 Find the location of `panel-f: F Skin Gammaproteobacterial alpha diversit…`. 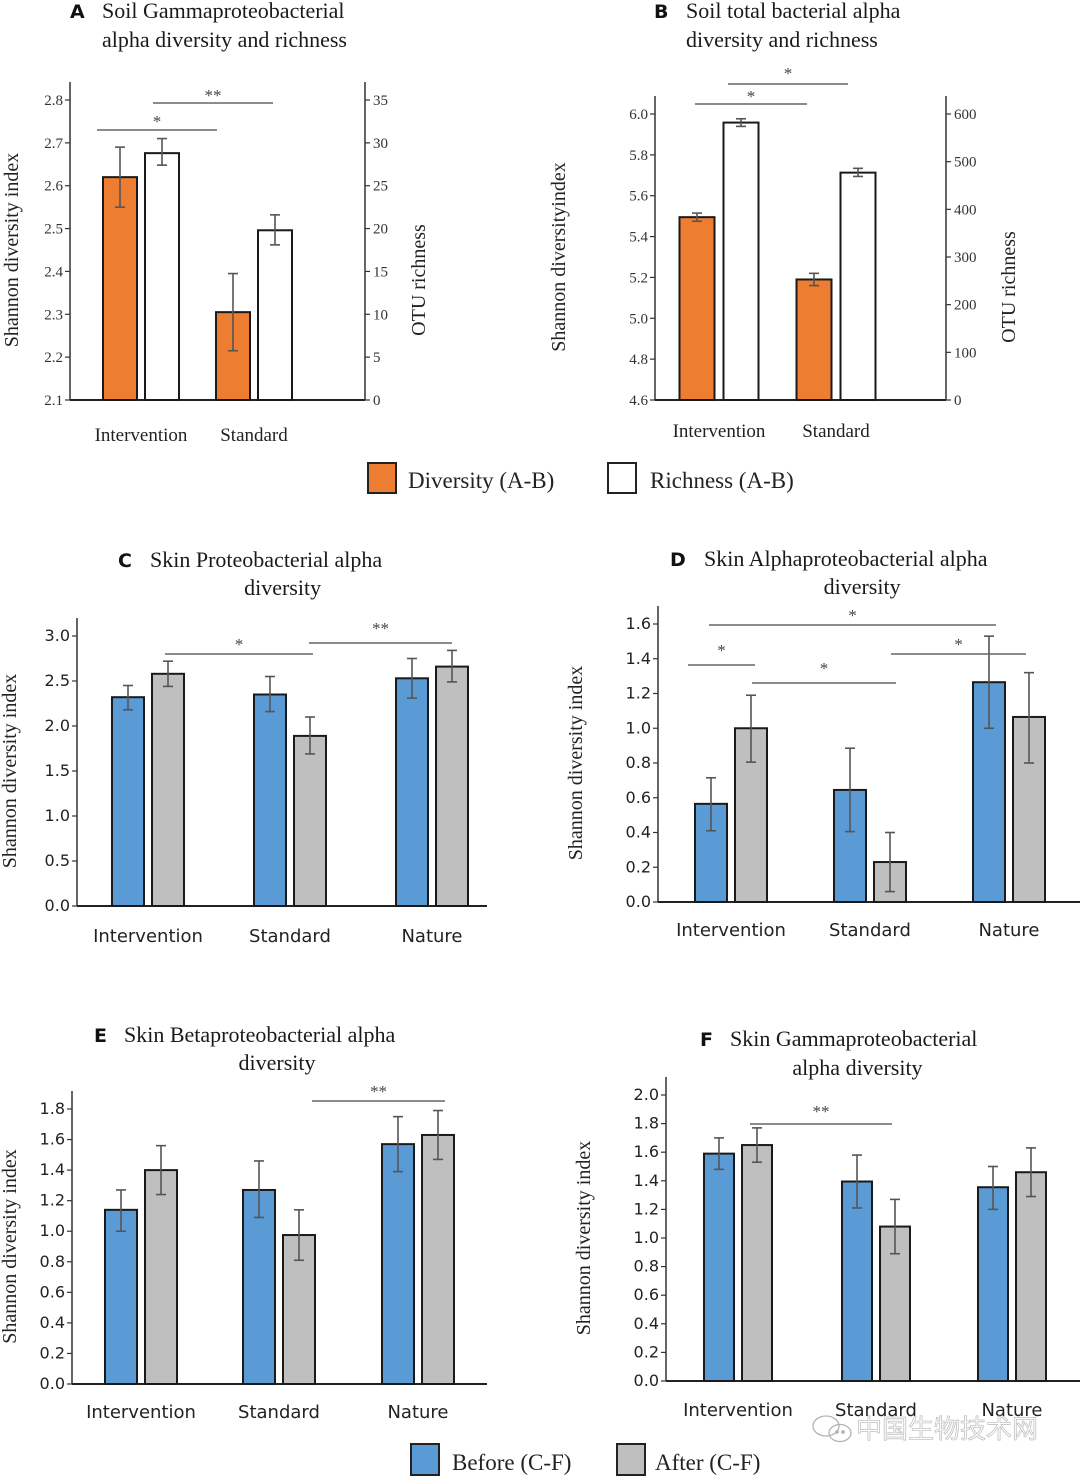

panel-f: F Skin Gammaproteobacterial alpha diversit… is located at coordinates (826, 1223).